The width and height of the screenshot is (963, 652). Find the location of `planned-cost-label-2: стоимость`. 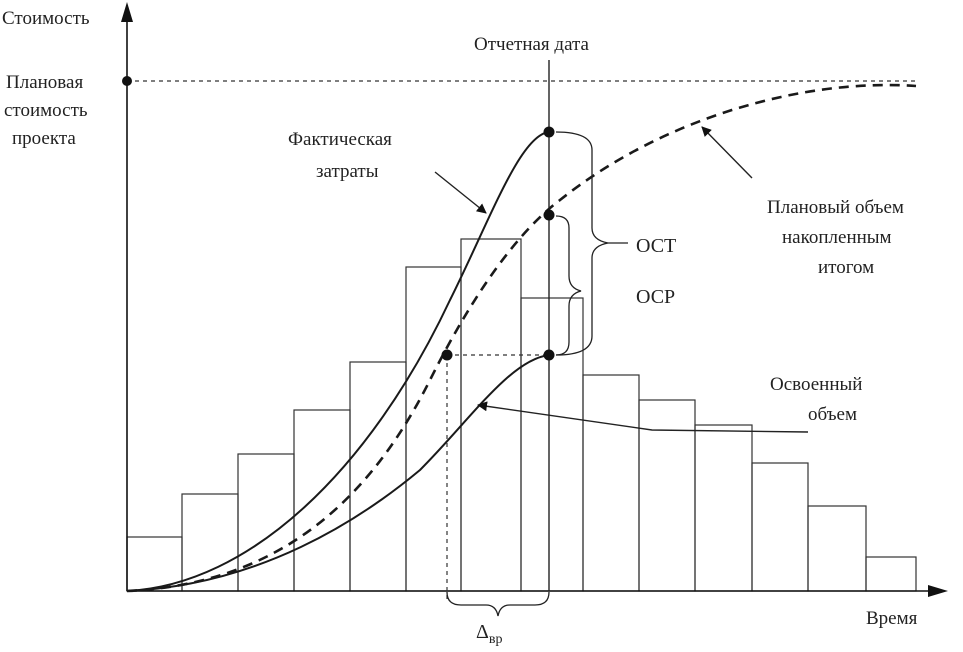

planned-cost-label-2: стоимость is located at coordinates (46, 110).